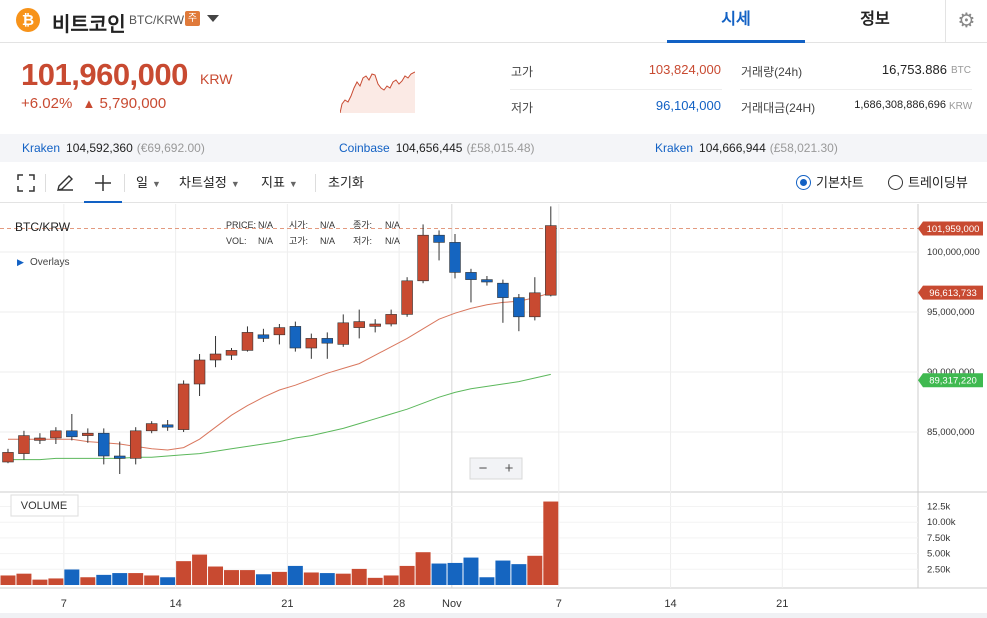  I want to click on moving-average-red, so click(279, 371).